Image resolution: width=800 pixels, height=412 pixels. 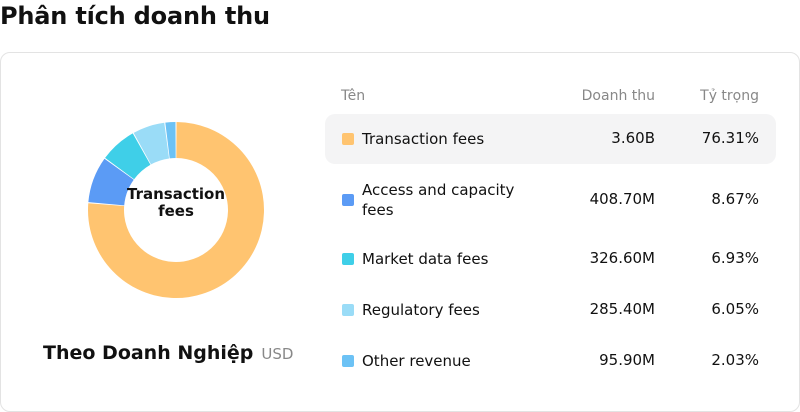 I want to click on legend-name: Regulatory fees, so click(x=421, y=310).